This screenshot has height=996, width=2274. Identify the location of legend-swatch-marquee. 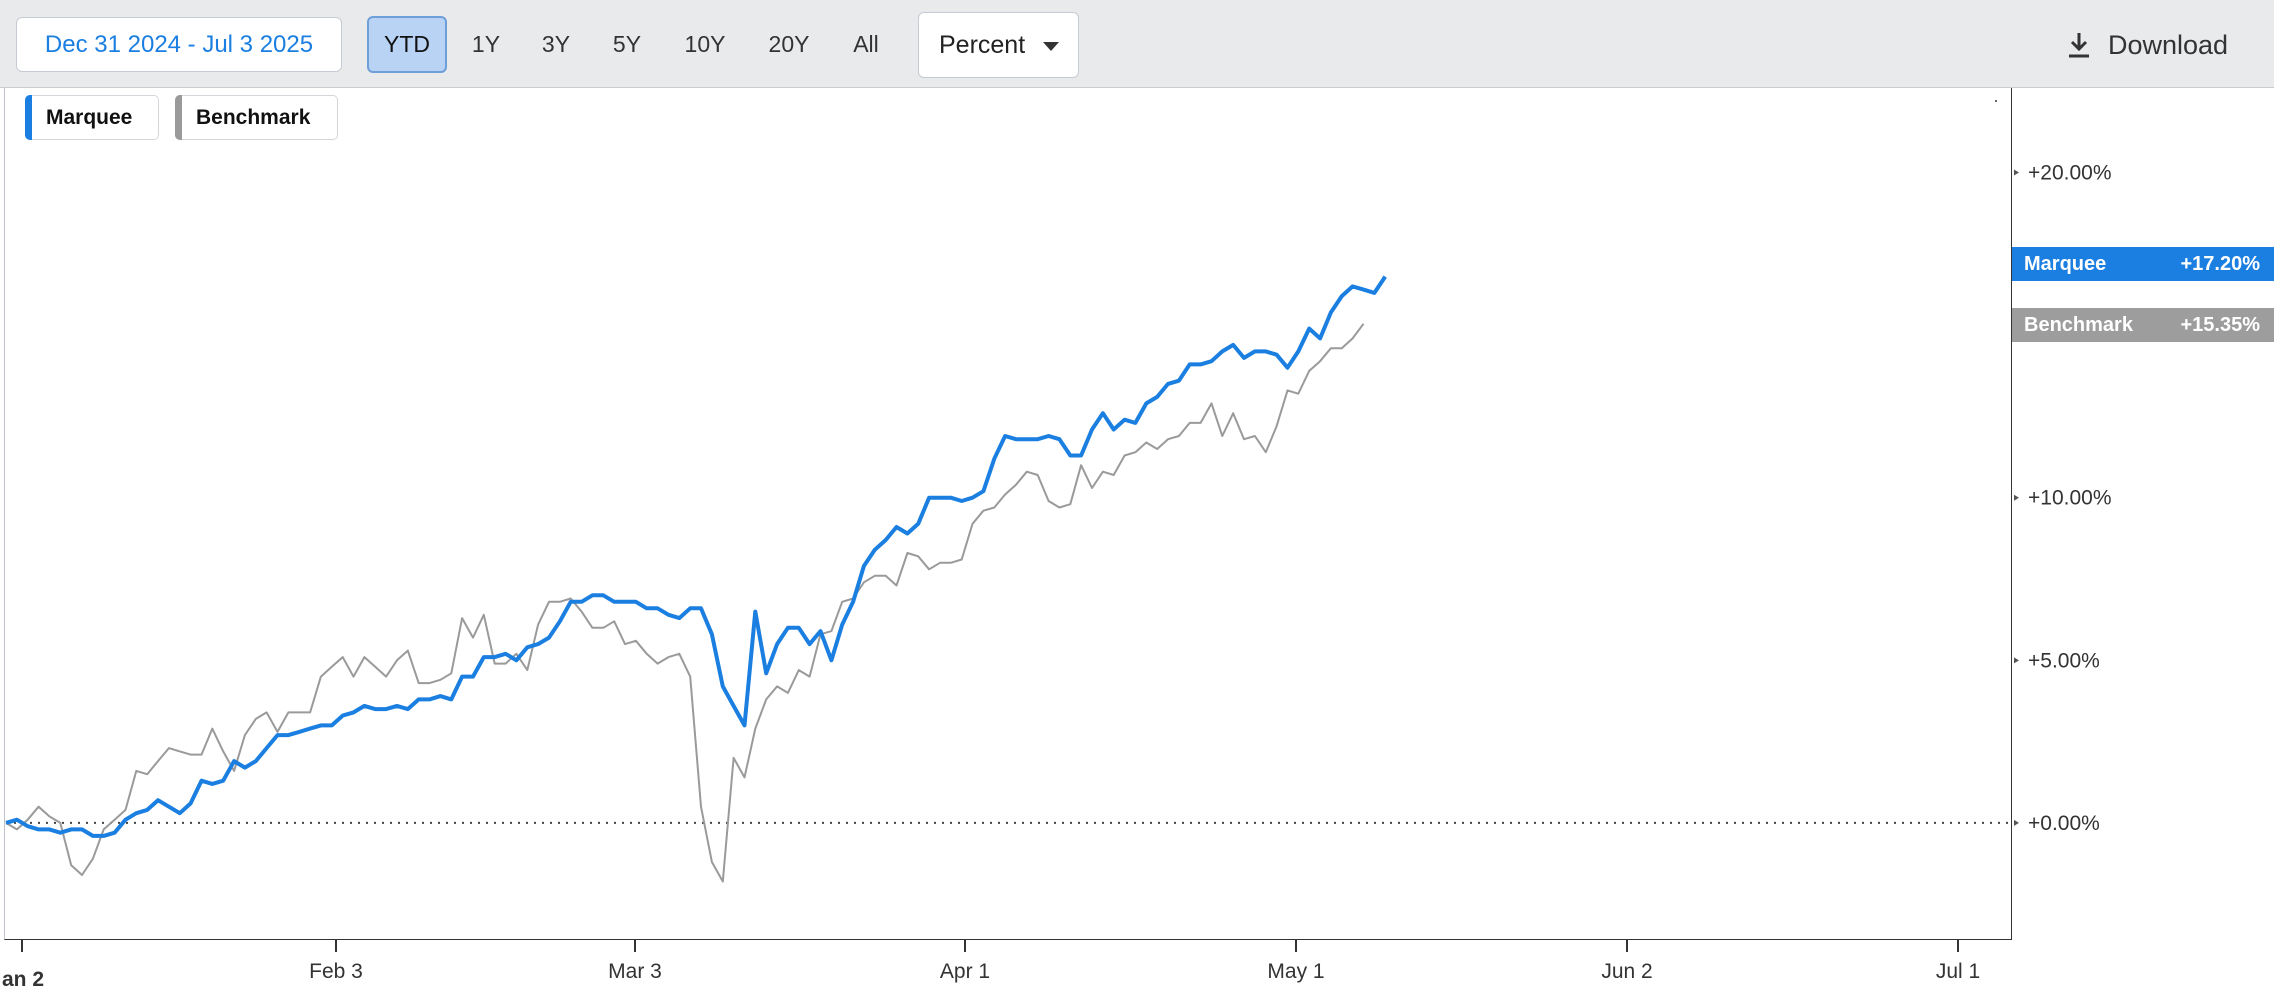
(28, 117).